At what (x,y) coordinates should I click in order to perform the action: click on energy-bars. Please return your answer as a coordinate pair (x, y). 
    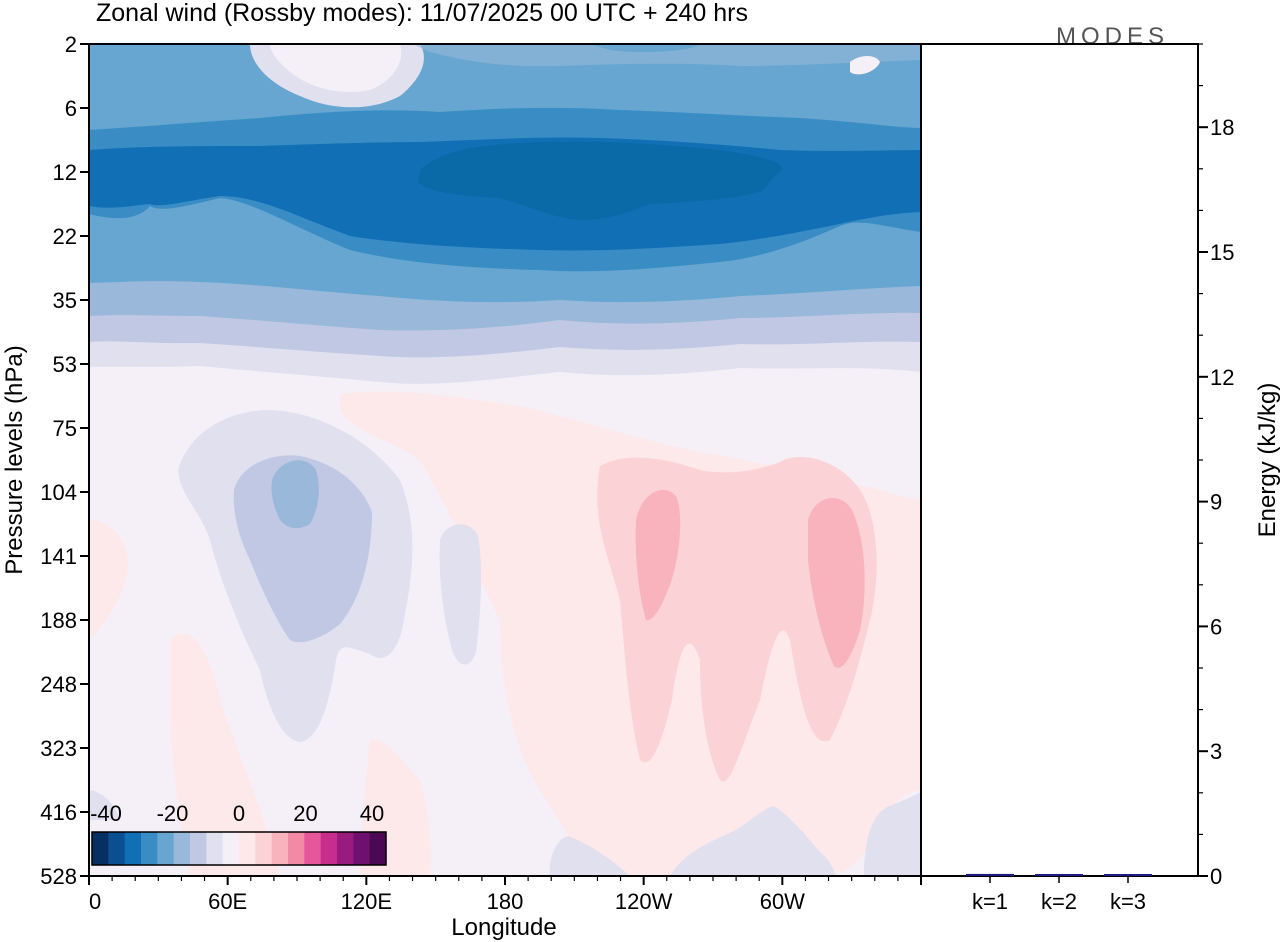
    Looking at the image, I should click on (1059, 874).